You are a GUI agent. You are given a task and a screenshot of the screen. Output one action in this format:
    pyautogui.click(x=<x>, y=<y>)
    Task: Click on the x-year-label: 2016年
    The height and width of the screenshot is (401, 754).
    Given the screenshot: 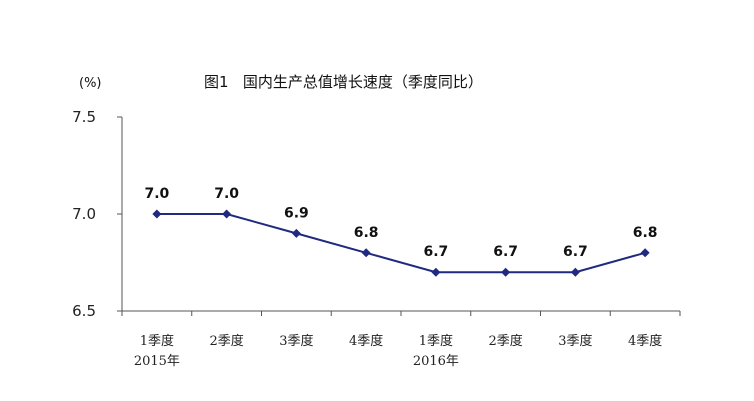 What is the action you would take?
    pyautogui.click(x=436, y=361)
    